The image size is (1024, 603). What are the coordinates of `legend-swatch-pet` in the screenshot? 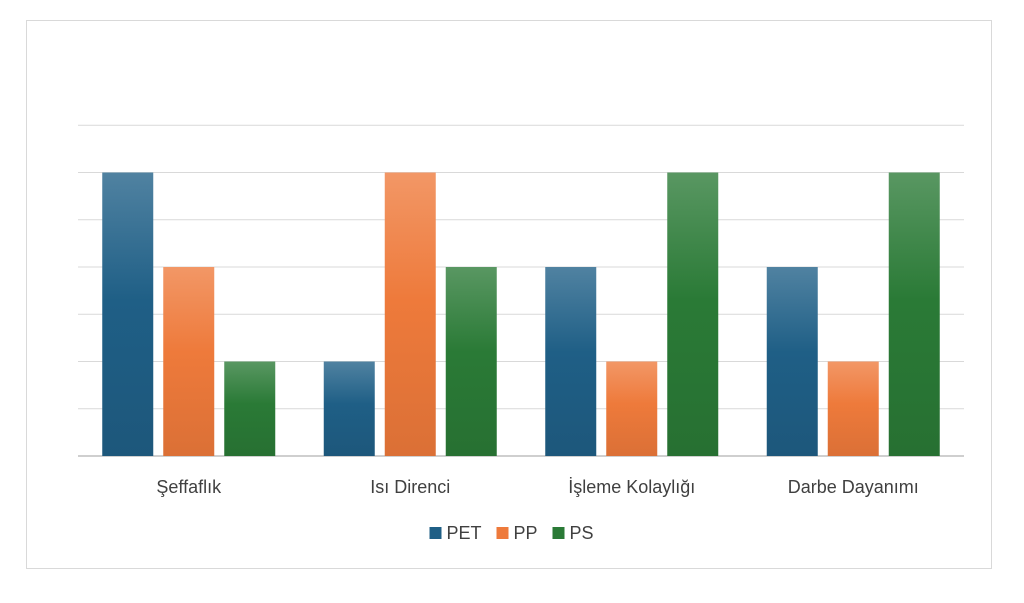 It's located at (435, 533).